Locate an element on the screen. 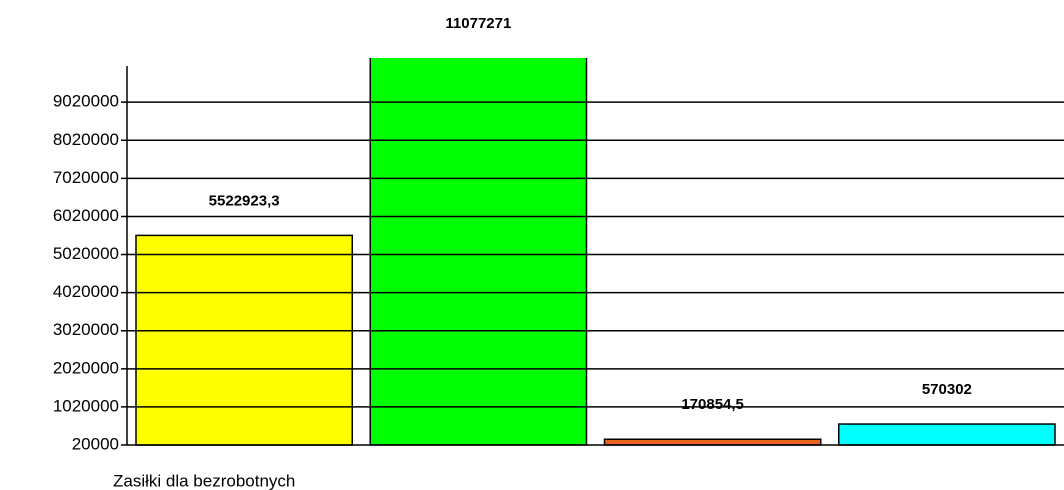 The image size is (1064, 490). y-tick-label: 2020000 is located at coordinates (86, 367).